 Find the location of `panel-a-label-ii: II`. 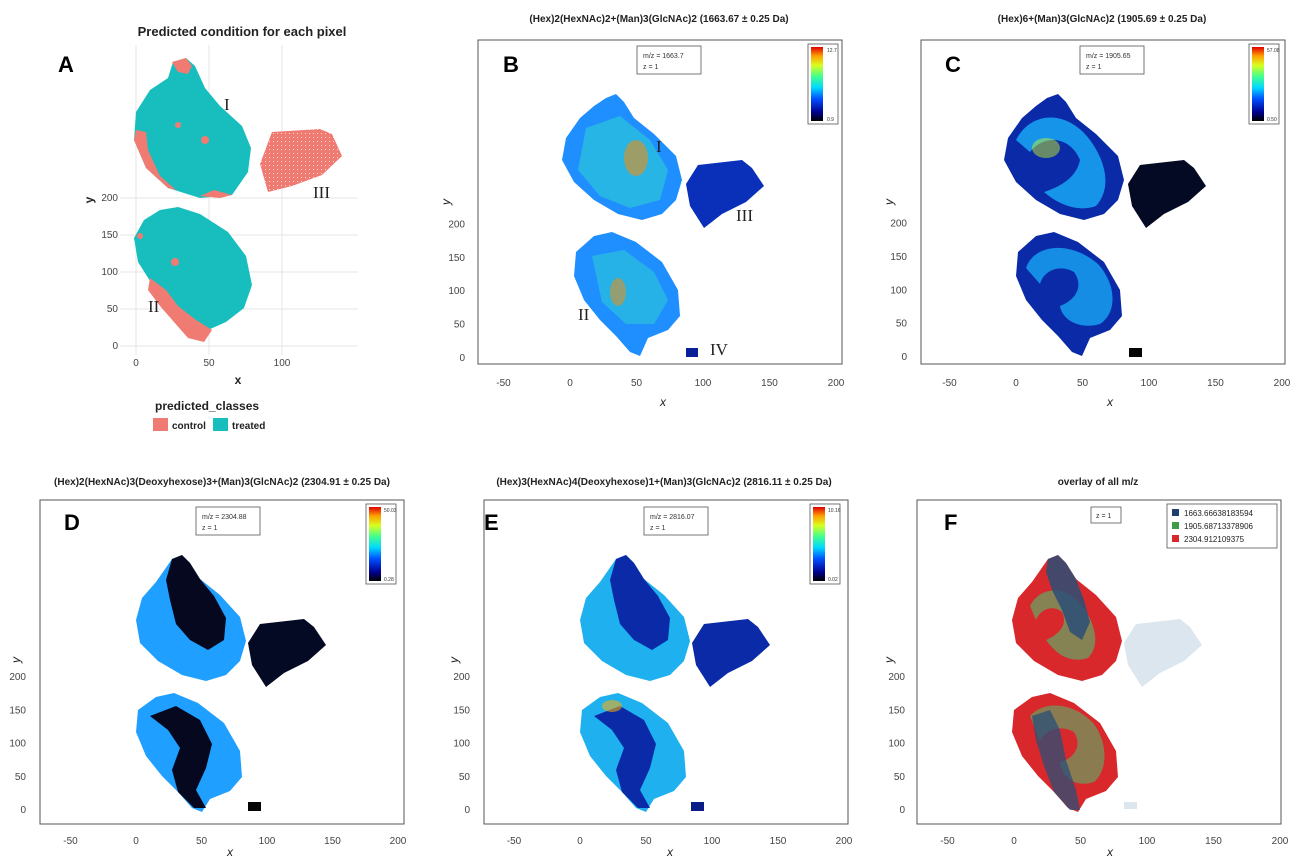

panel-a-label-ii: II is located at coordinates (154, 306).